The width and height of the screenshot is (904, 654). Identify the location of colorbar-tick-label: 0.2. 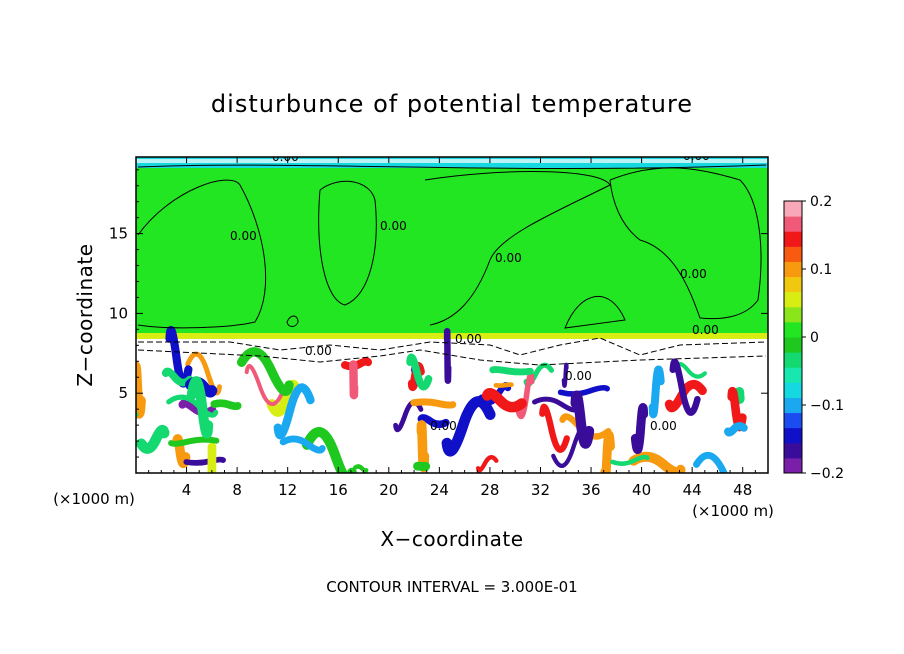
(821, 202).